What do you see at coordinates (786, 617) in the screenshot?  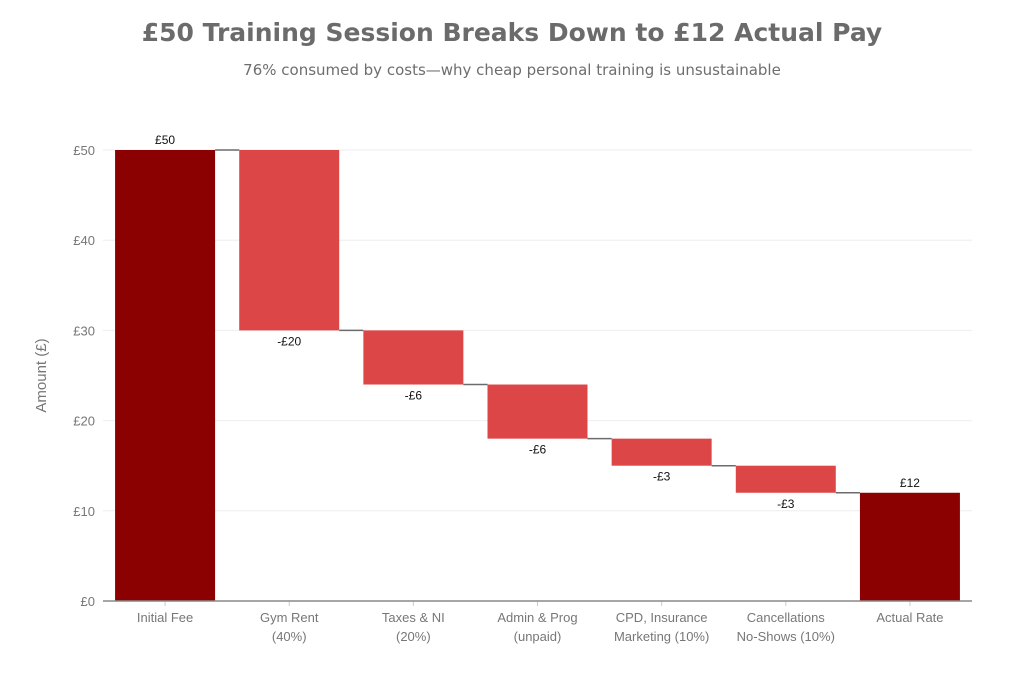 I see `x-tick-label: Cancellations` at bounding box center [786, 617].